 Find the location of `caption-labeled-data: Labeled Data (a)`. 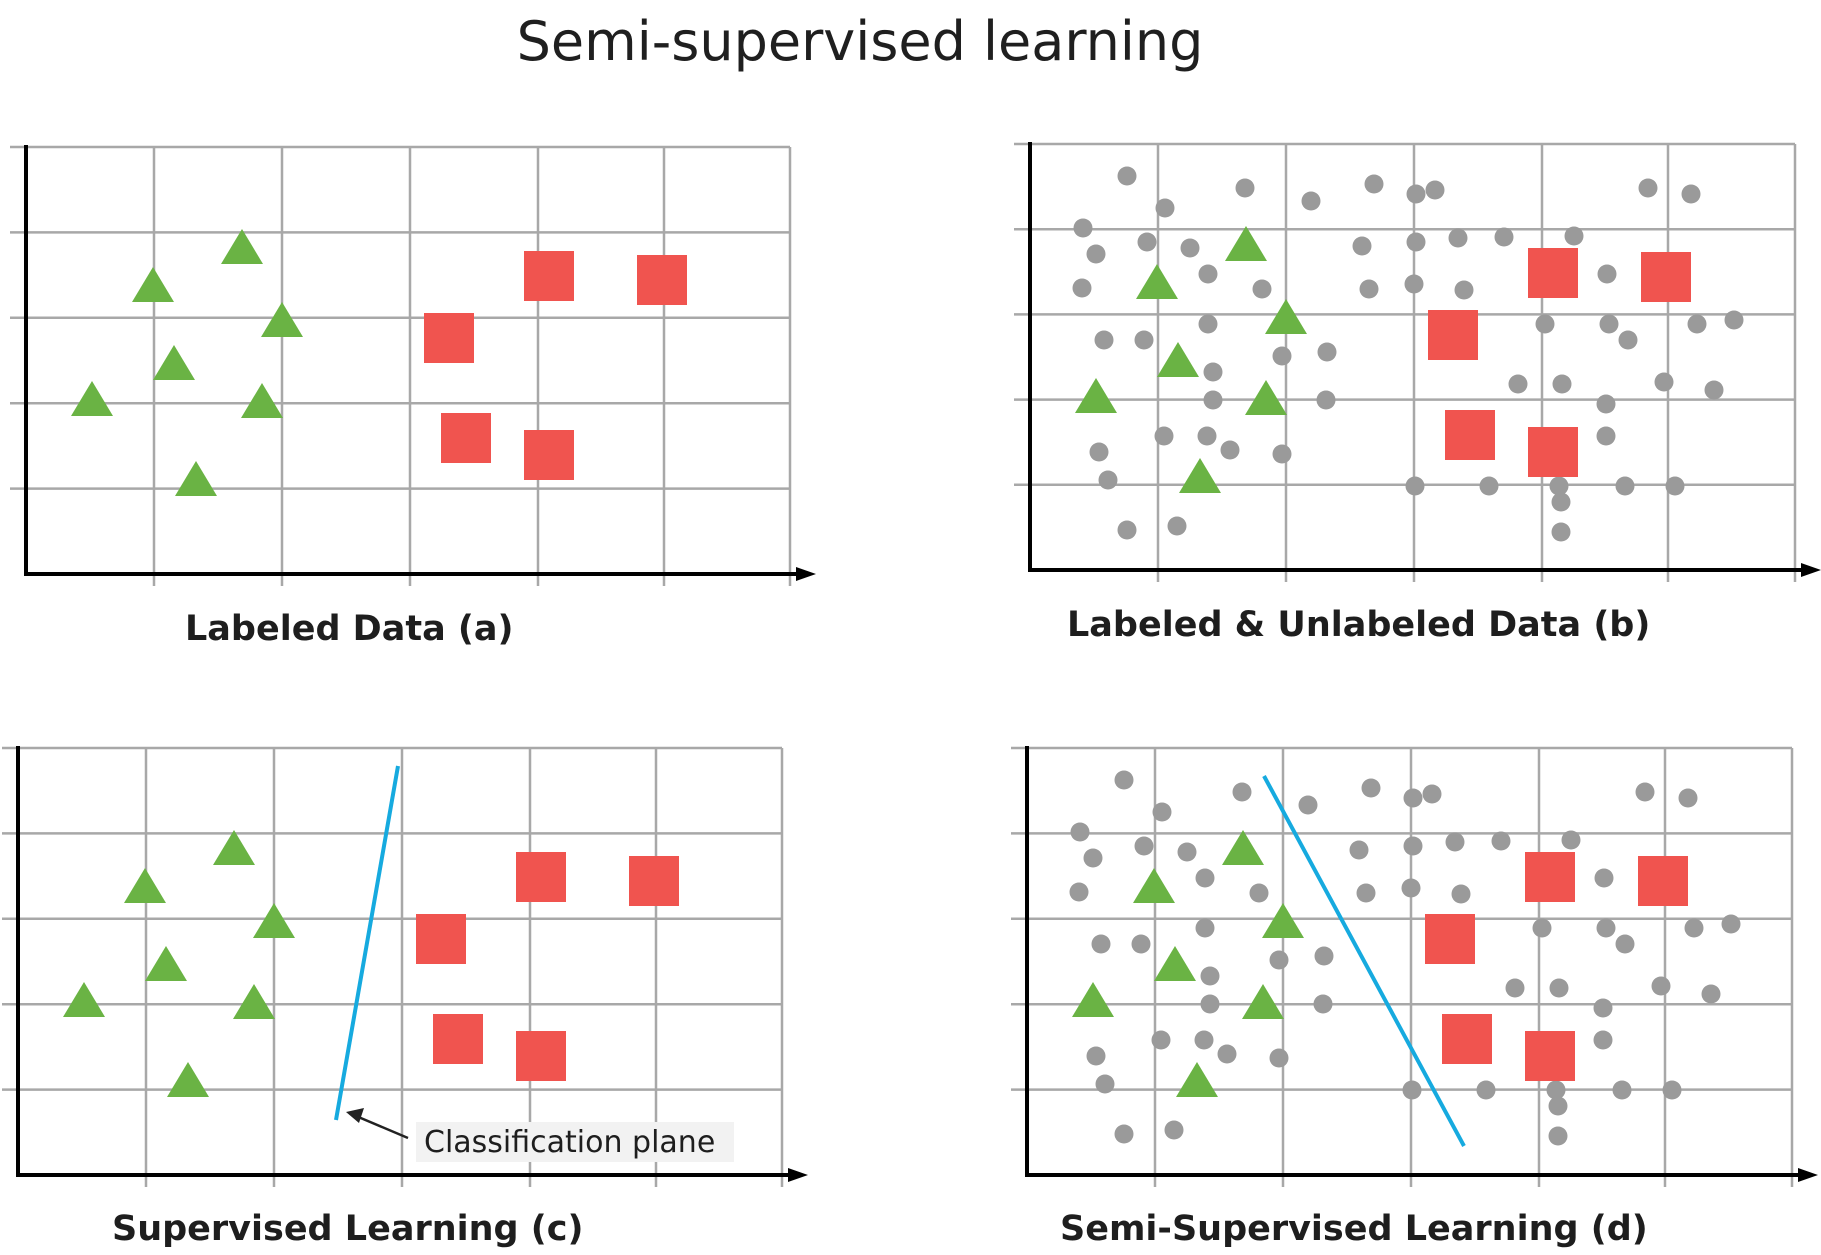

caption-labeled-data: Labeled Data (a) is located at coordinates (349, 629).